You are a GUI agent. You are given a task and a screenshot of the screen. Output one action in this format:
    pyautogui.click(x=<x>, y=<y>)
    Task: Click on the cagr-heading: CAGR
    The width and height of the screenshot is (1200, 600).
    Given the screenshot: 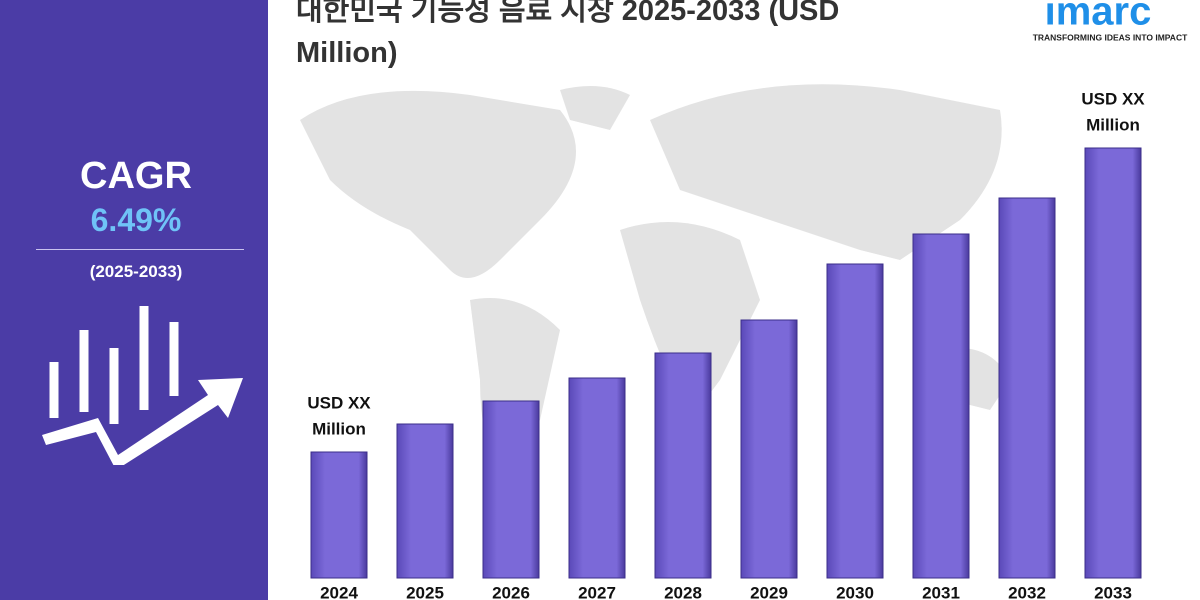 What is the action you would take?
    pyautogui.click(x=136, y=176)
    